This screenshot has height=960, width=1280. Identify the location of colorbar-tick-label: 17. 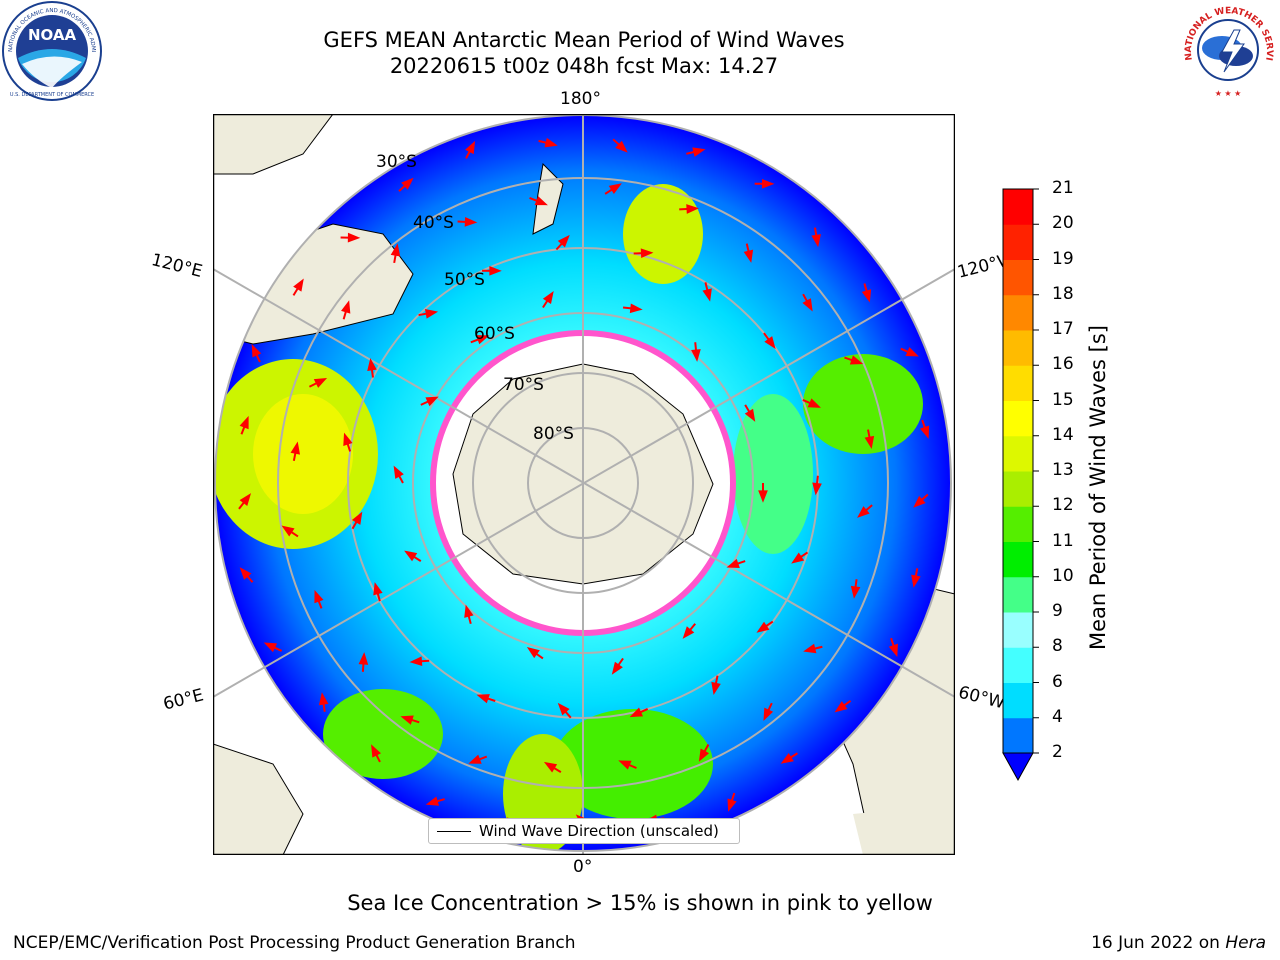
(1063, 329).